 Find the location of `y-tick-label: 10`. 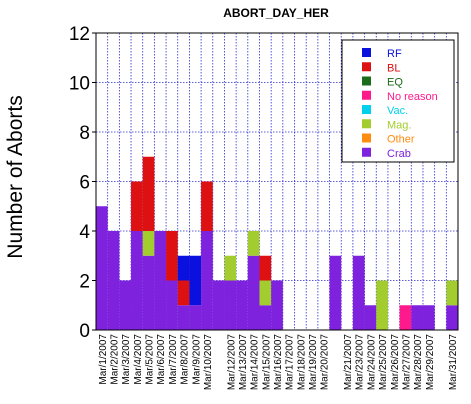

y-tick-label: 10 is located at coordinates (79, 84).